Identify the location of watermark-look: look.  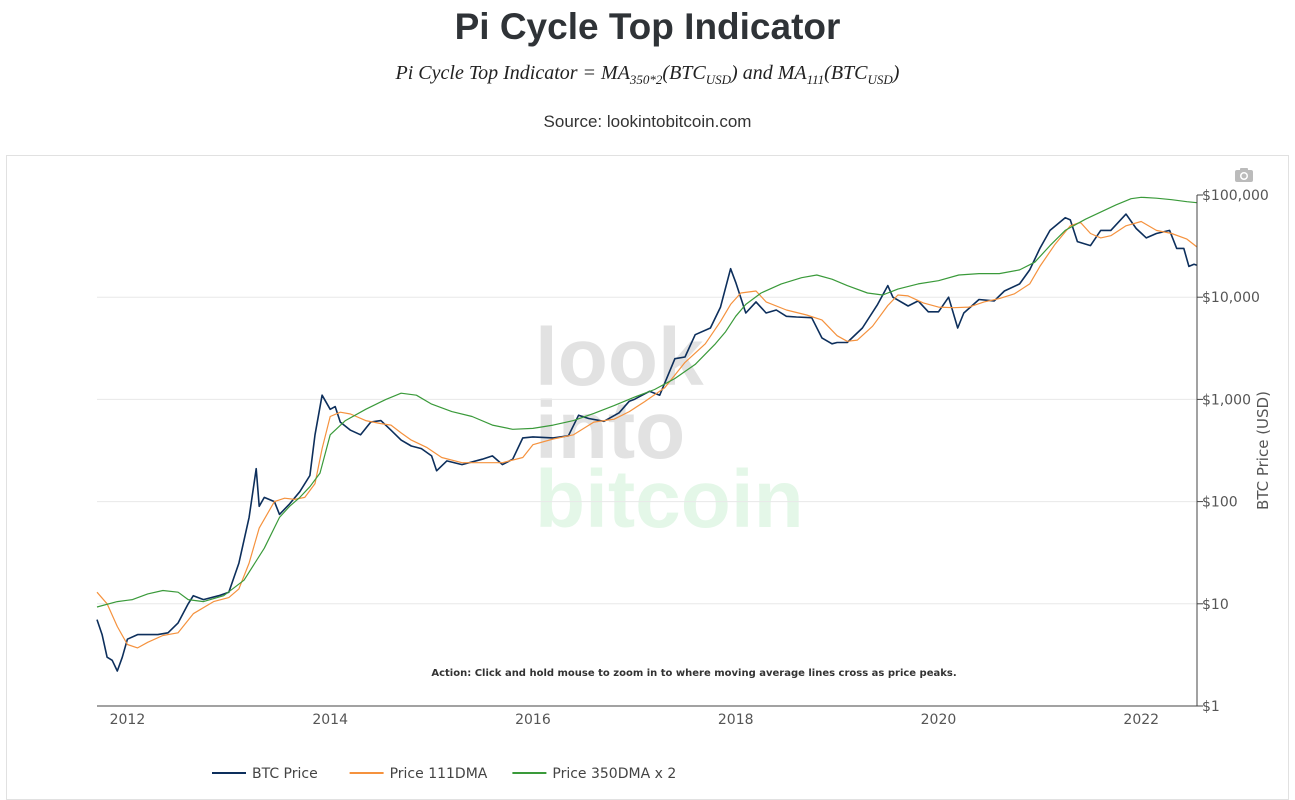
(619, 357).